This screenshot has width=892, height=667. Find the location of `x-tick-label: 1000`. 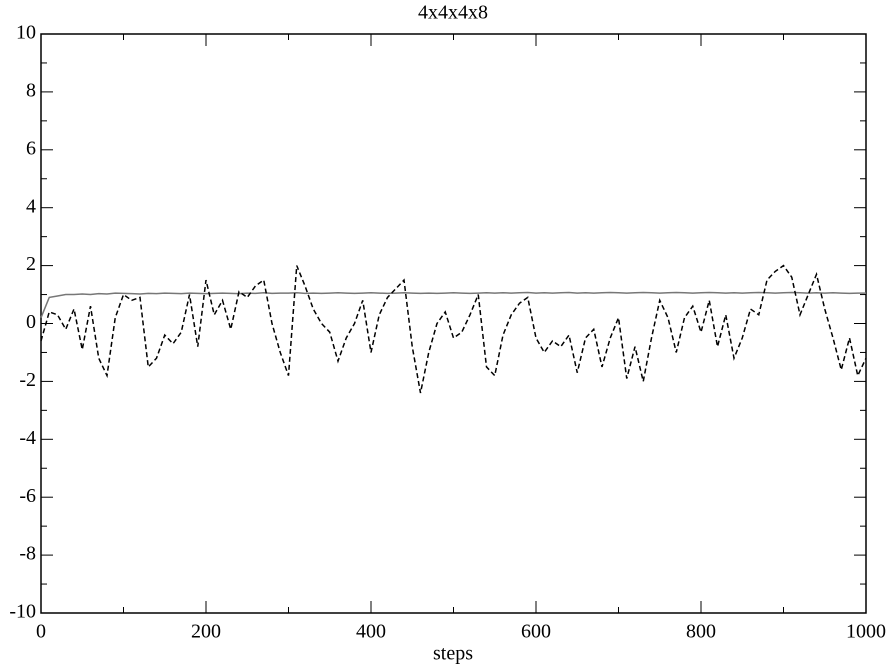

x-tick-label: 1000 is located at coordinates (866, 632).